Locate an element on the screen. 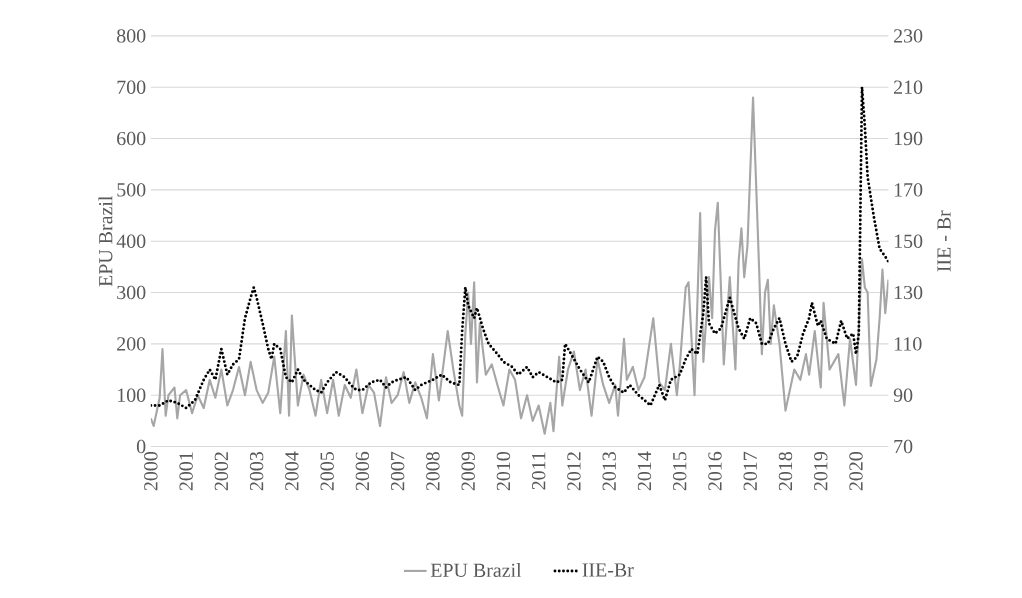 Image resolution: width=1022 pixels, height=598 pixels. y2-axis-title: IIE - Br is located at coordinates (944, 241).